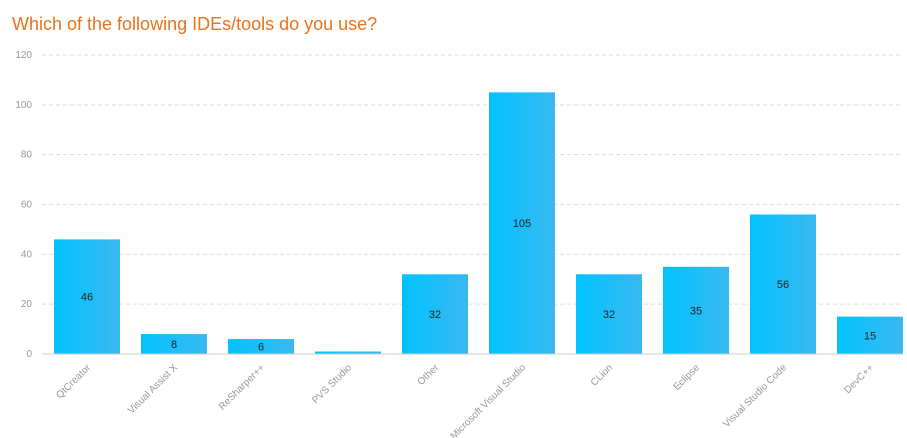 This screenshot has height=438, width=907. I want to click on y-tick-label: 20, so click(27, 304).